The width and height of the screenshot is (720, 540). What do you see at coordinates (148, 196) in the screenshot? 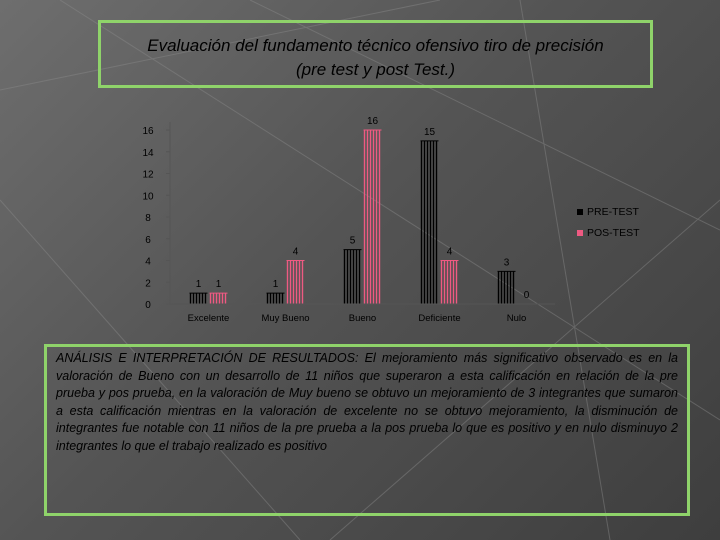
I see `y-tick-label: 10` at bounding box center [148, 196].